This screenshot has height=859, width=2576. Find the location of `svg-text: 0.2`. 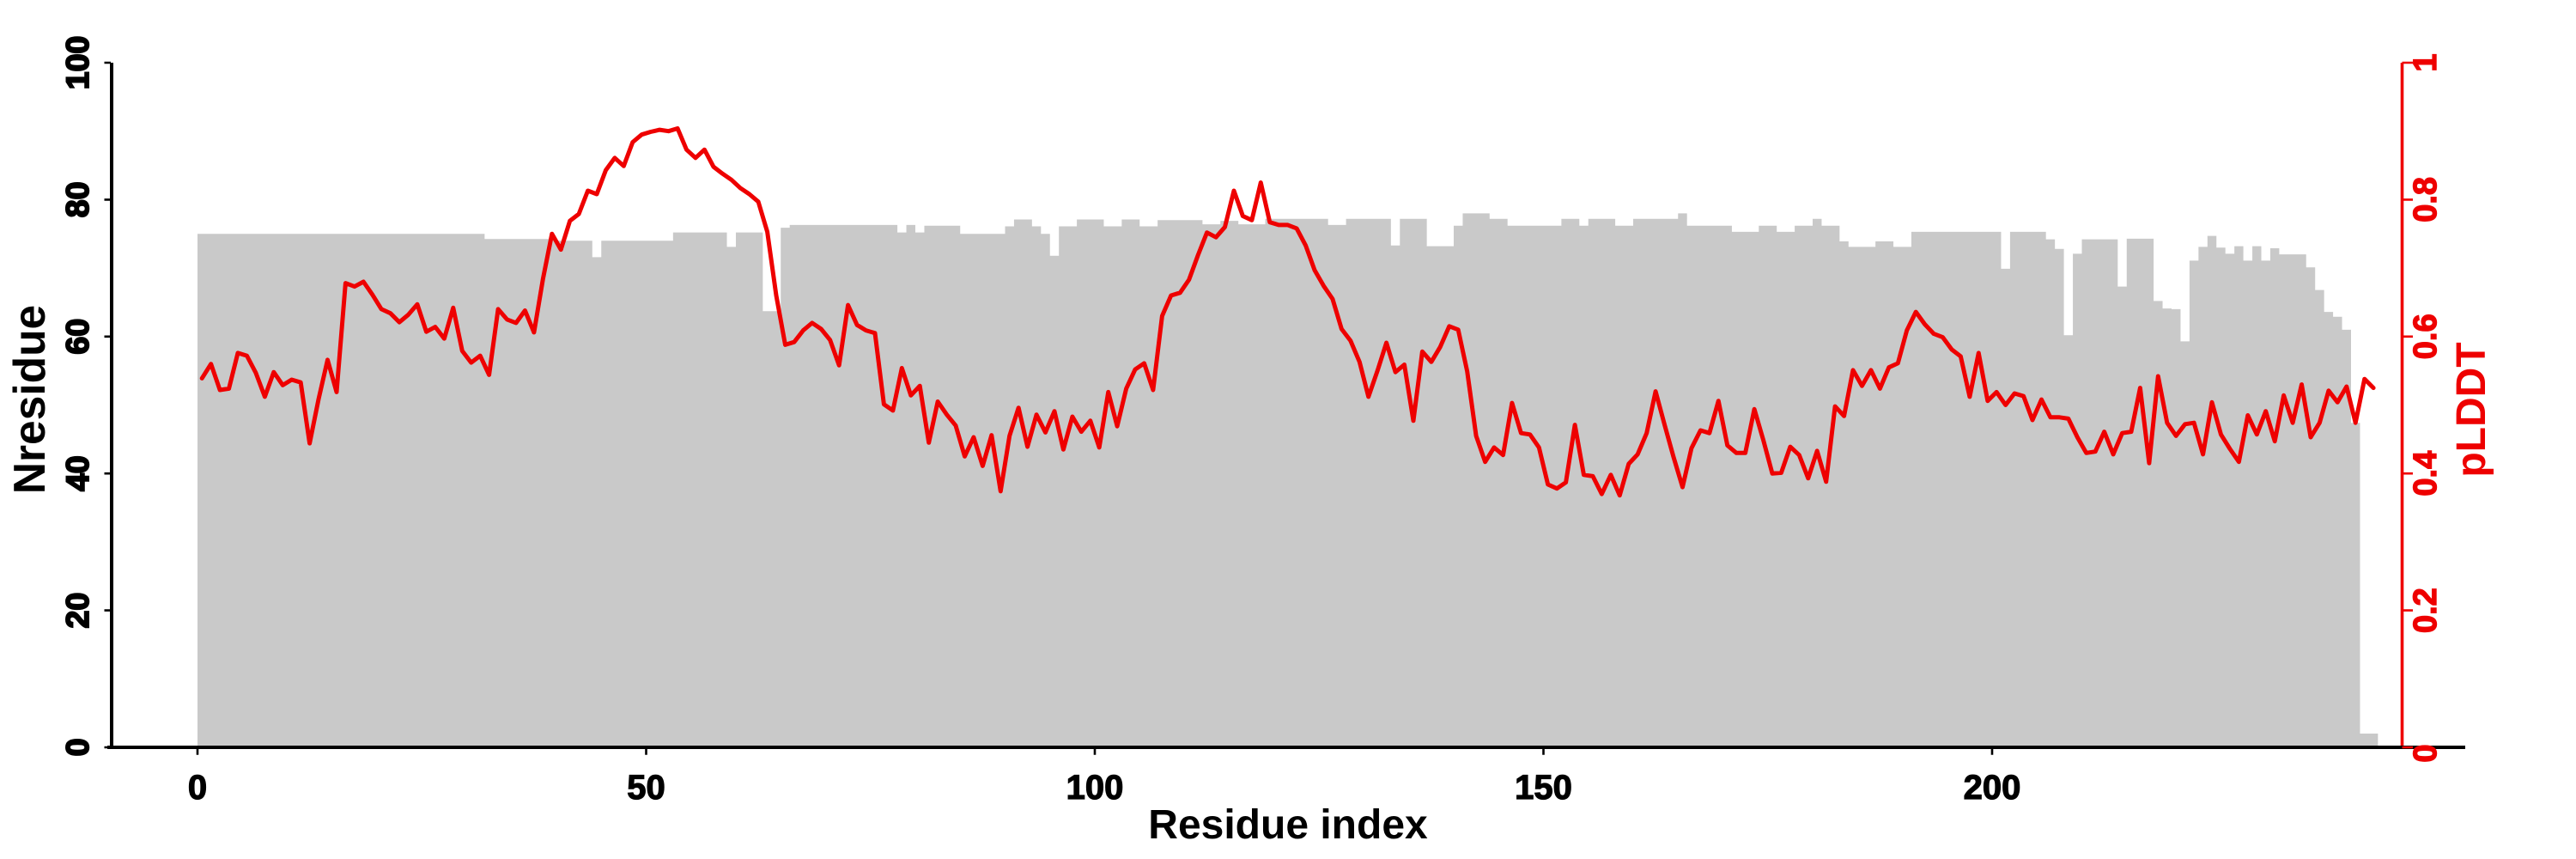

svg-text: 0.2 is located at coordinates (2426, 610).